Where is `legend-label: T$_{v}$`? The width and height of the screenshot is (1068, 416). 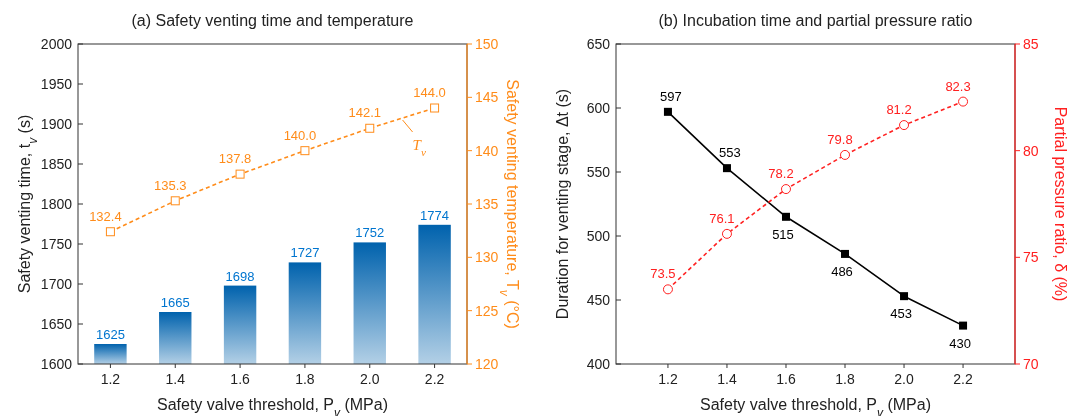
legend-label: T$_{v}$ is located at coordinates (419, 147).